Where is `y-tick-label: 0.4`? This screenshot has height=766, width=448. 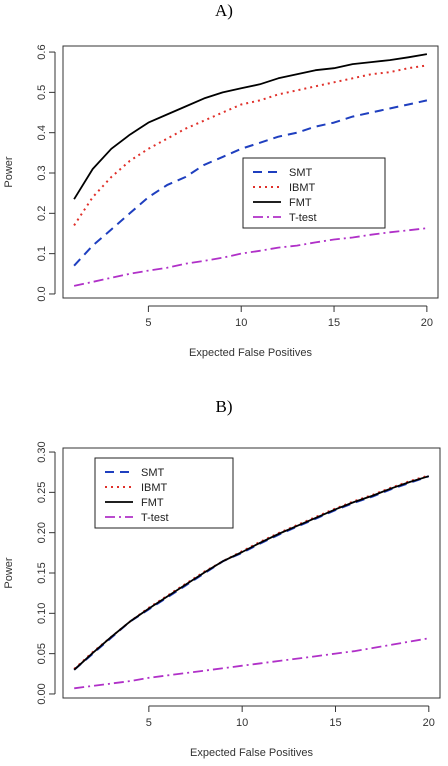
y-tick-label: 0.4 is located at coordinates (42, 132).